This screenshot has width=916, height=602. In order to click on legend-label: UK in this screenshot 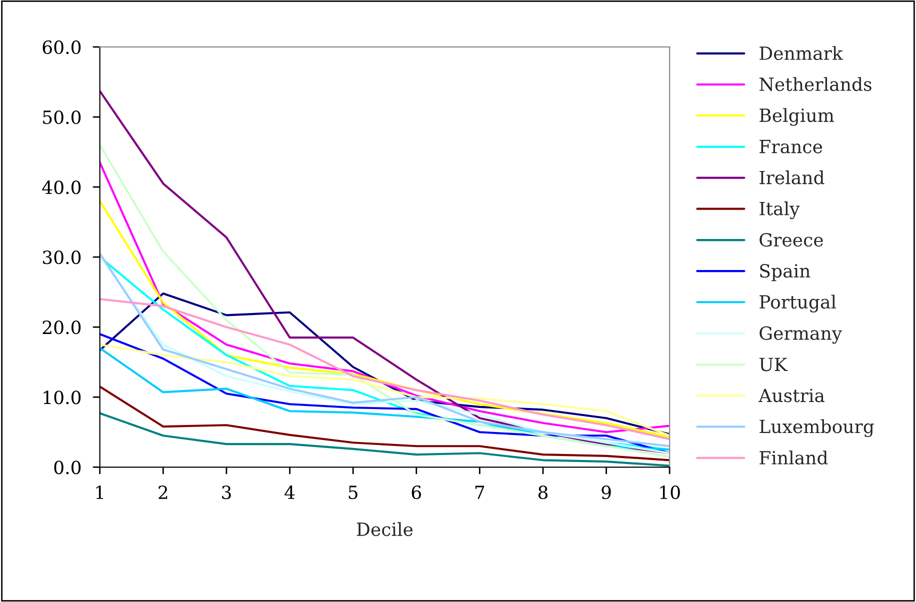, I will do `click(773, 365)`.